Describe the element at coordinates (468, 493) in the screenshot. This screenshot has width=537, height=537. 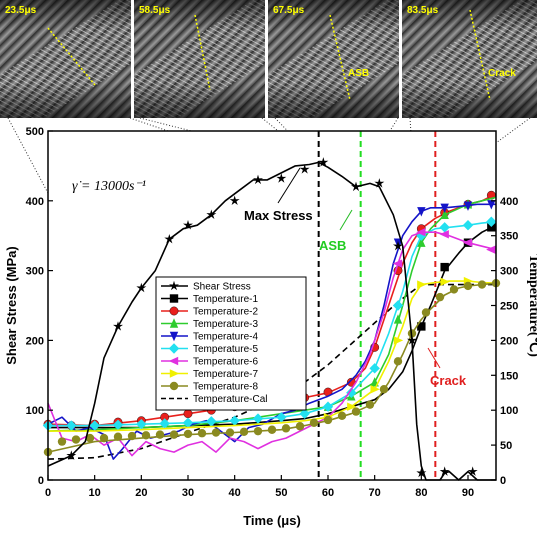
I see `x-tick-label-9: 90` at that location.